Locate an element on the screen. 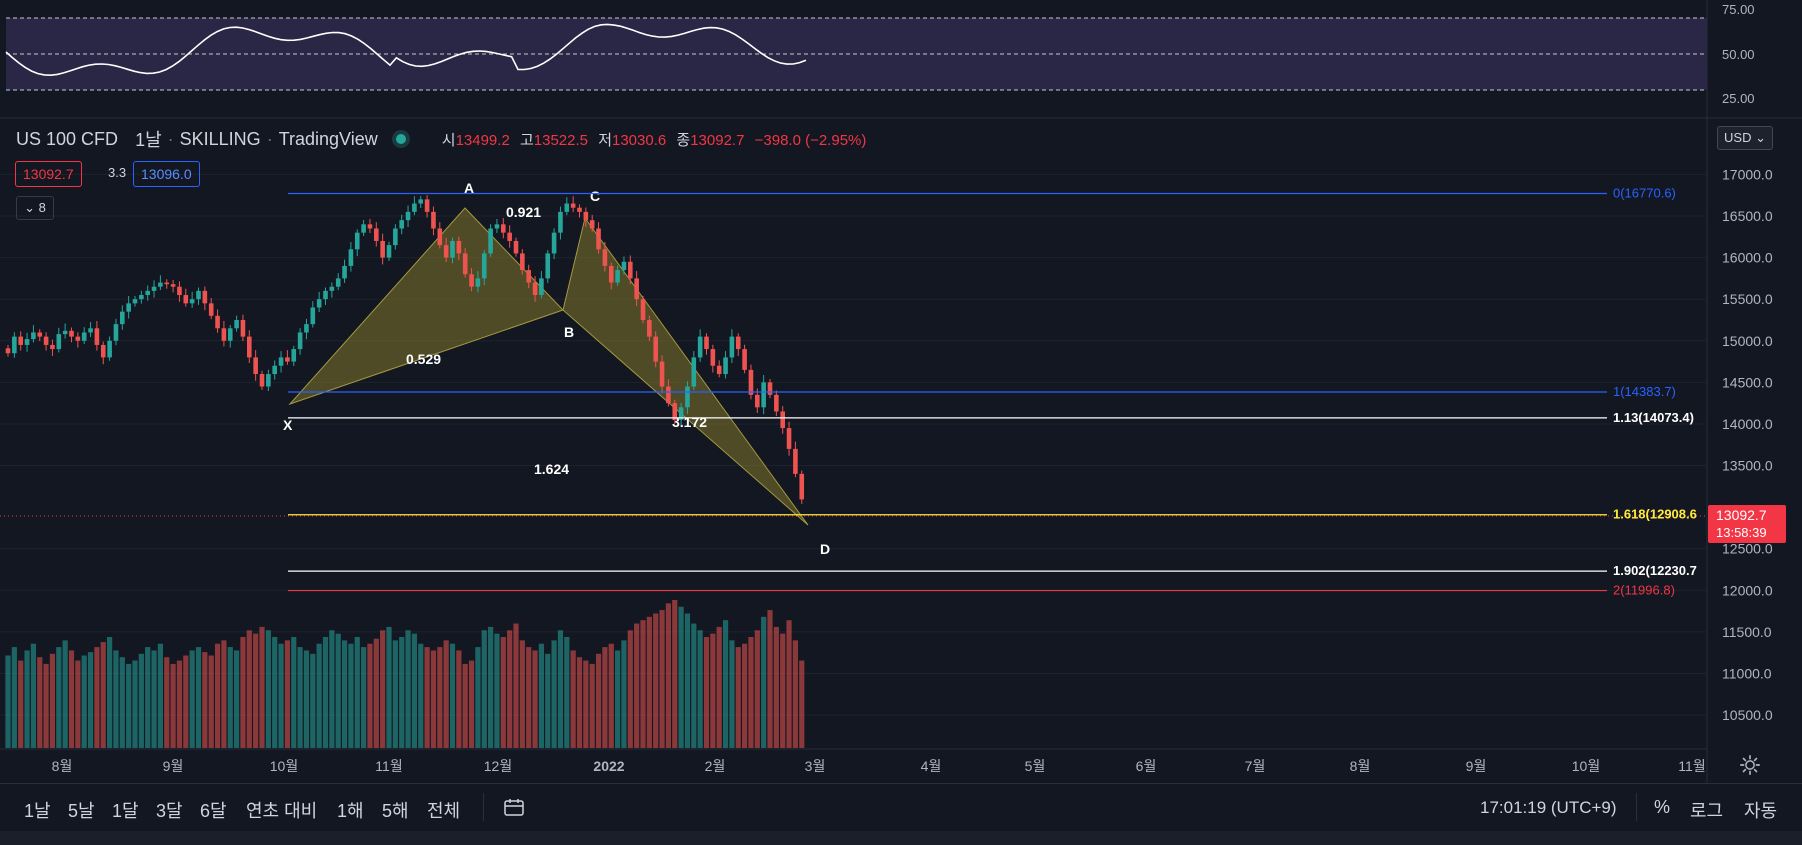 This screenshot has height=845, width=1802. bar-countdown: 13:58:39 is located at coordinates (1741, 532).